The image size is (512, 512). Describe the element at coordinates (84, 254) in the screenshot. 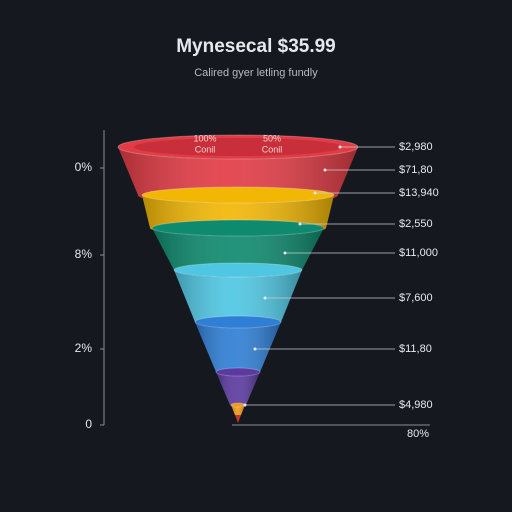

I see `left-axis-label: 8%` at that location.